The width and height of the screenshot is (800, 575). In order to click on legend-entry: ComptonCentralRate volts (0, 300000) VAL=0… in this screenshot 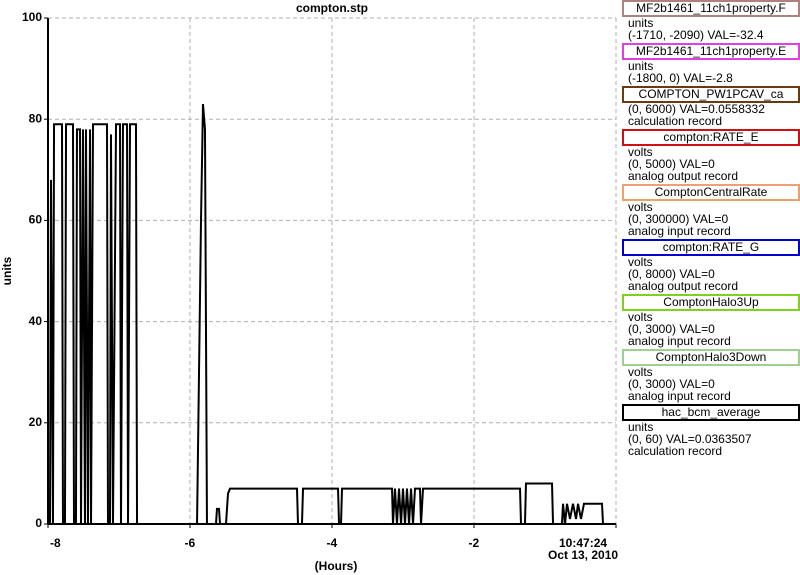, I will do `click(711, 210)`.